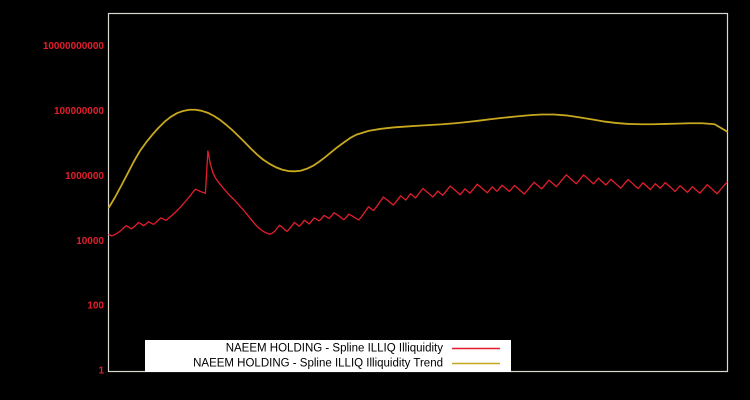 The height and width of the screenshot is (400, 750). Describe the element at coordinates (84, 176) in the screenshot. I see `y-tick-label-1e6: 1000000` at that location.